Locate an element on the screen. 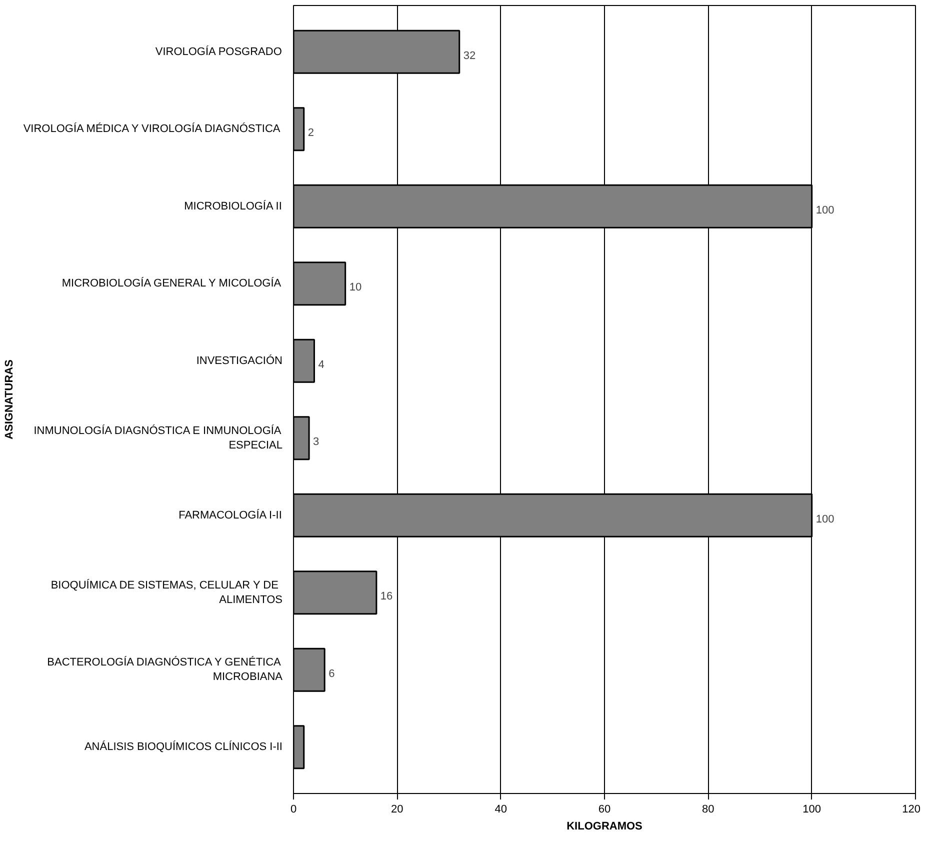 This screenshot has width=928, height=842. y-tick-label: VIROLOGÍA POSGRADO is located at coordinates (218, 51).